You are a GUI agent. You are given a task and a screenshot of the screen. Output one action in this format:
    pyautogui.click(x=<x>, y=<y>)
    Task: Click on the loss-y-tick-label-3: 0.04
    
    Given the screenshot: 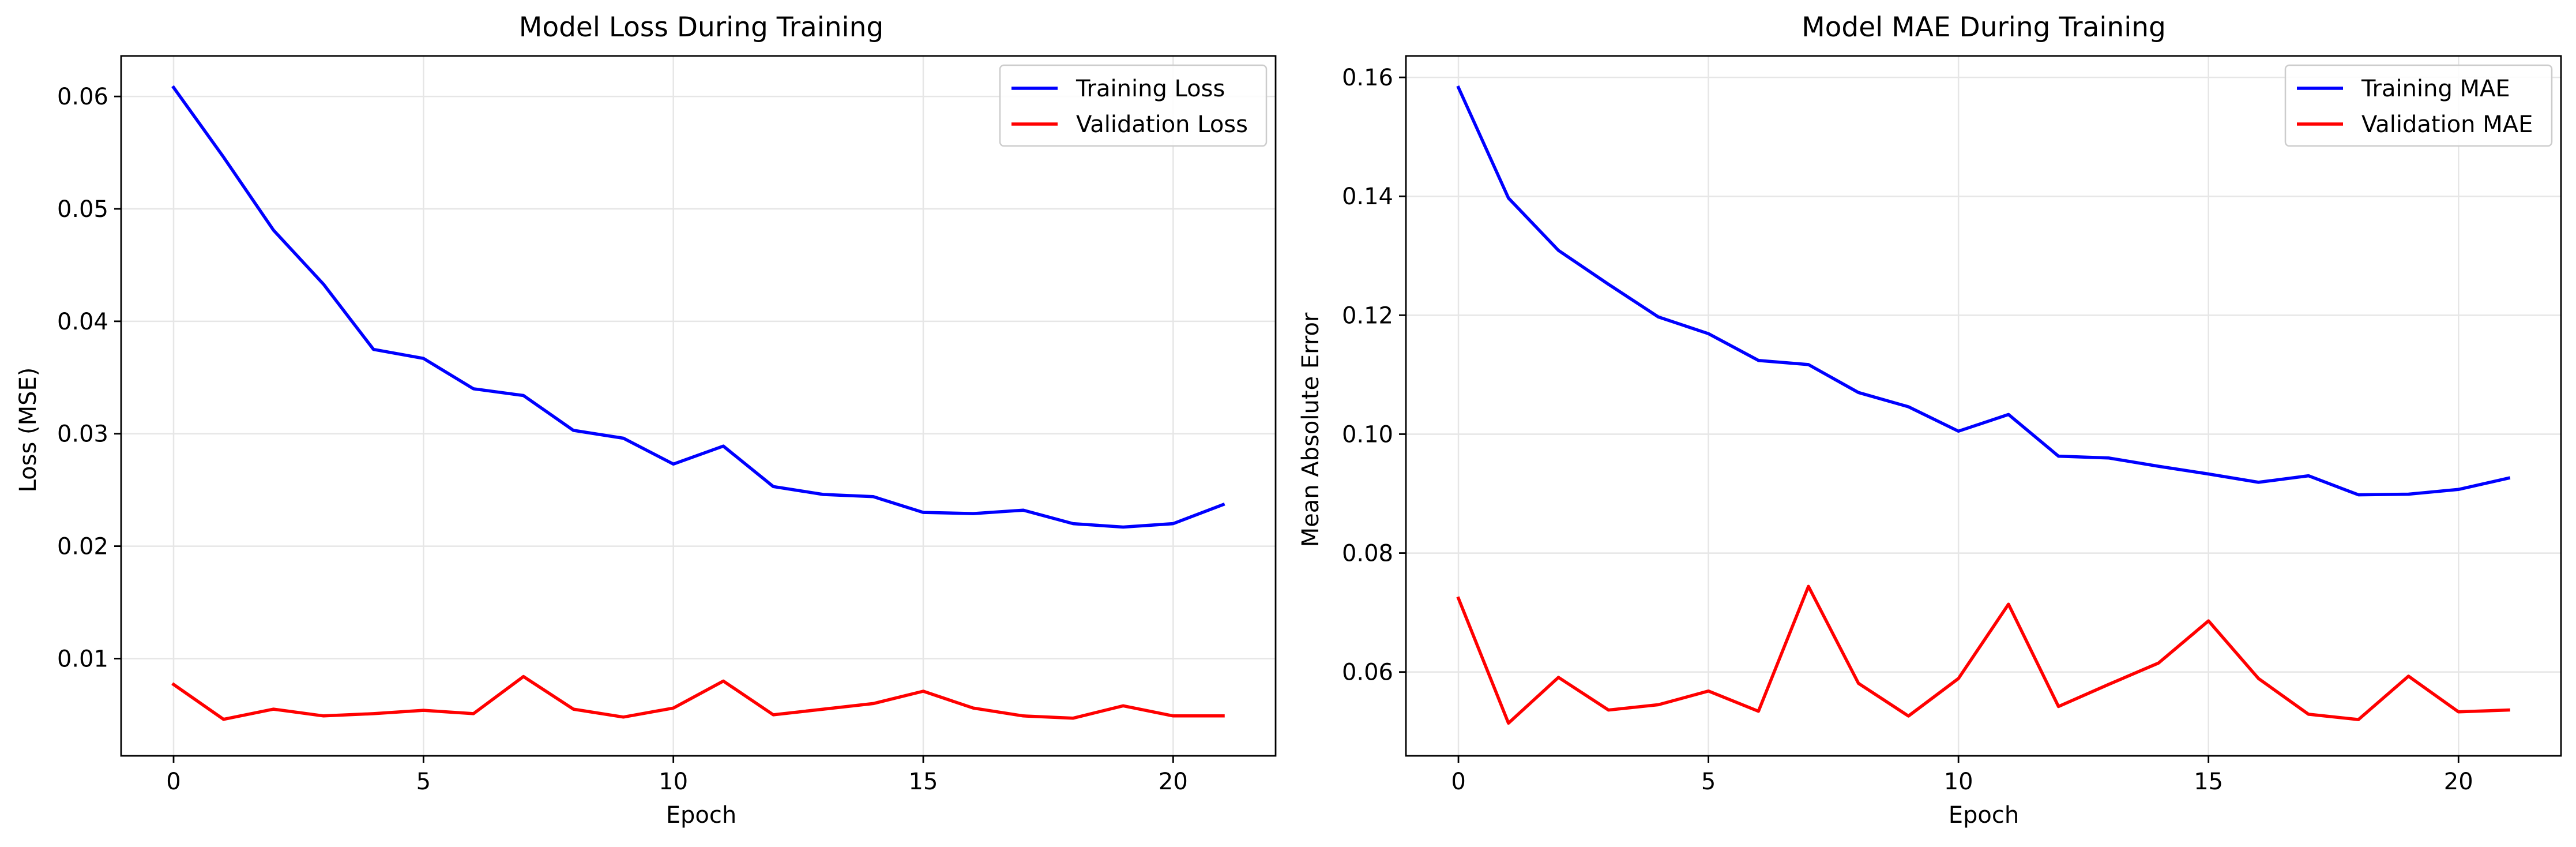 What is the action you would take?
    pyautogui.click(x=82, y=322)
    